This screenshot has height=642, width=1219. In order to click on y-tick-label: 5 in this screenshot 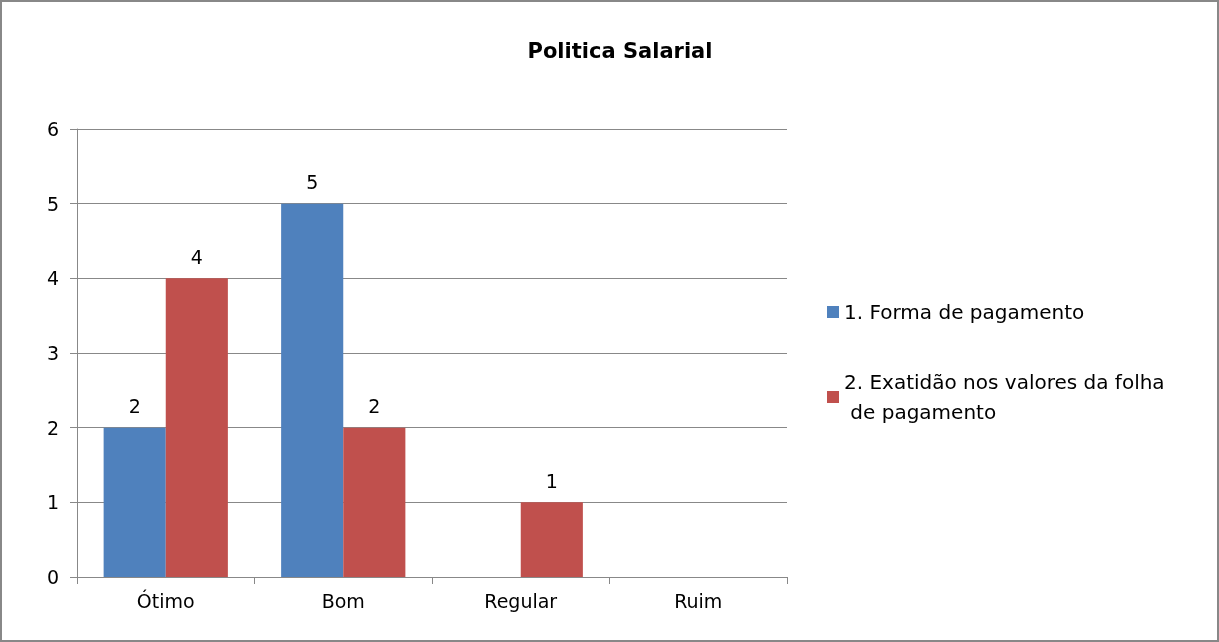, I will do `click(52, 203)`.